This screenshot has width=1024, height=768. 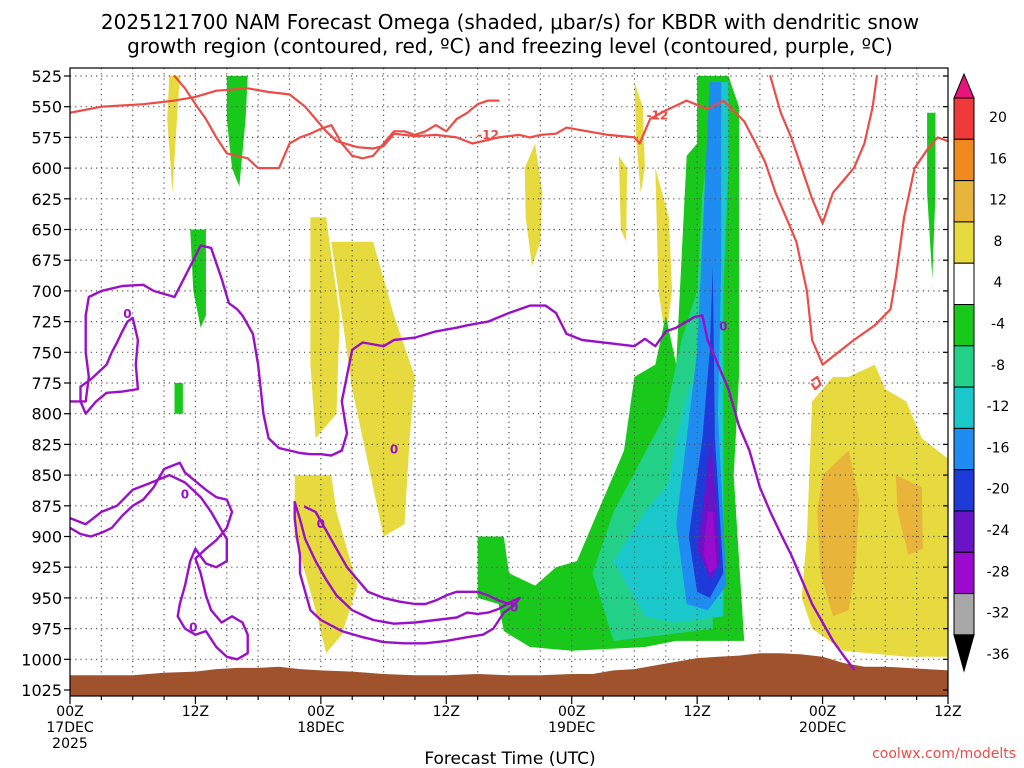 I want to click on x-tick-label-48-1: 00Z, so click(x=571, y=712).